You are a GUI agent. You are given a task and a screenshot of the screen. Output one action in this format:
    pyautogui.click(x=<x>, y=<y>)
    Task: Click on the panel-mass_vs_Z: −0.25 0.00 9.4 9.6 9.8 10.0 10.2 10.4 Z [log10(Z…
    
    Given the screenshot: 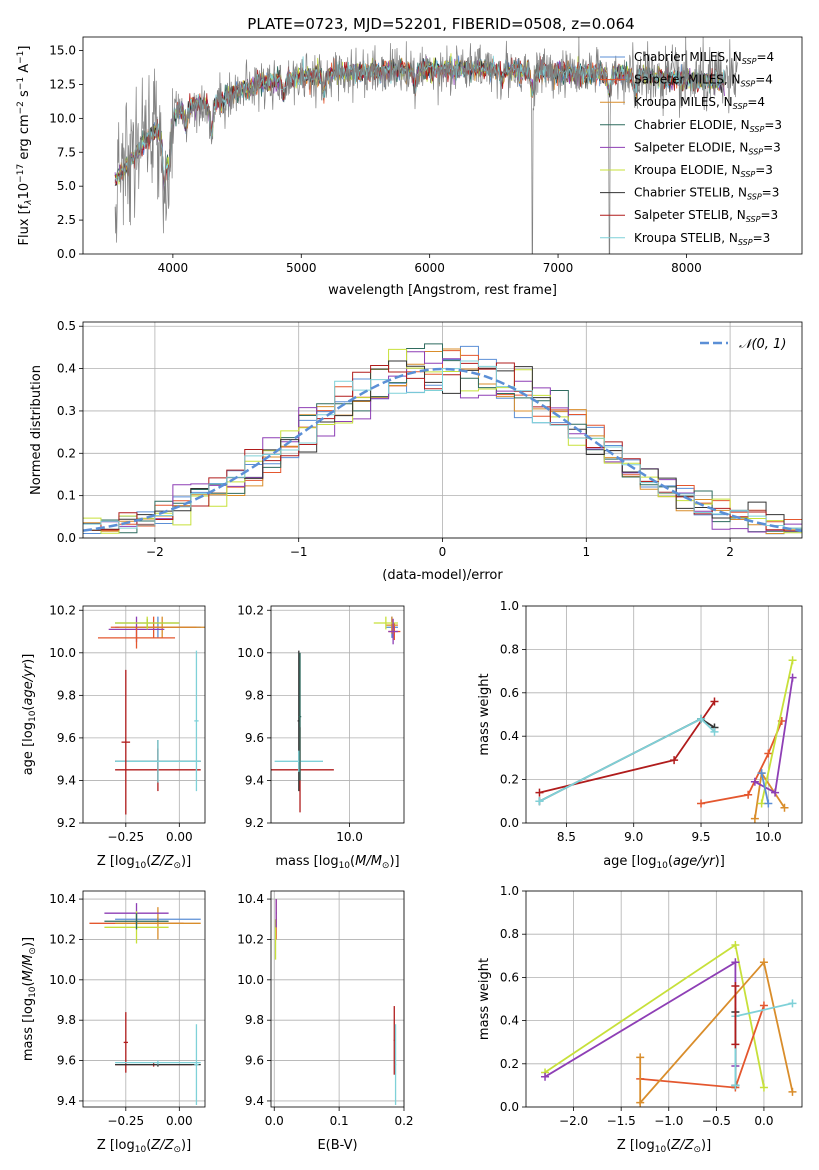 What is the action you would take?
    pyautogui.click(x=113, y=1022)
    